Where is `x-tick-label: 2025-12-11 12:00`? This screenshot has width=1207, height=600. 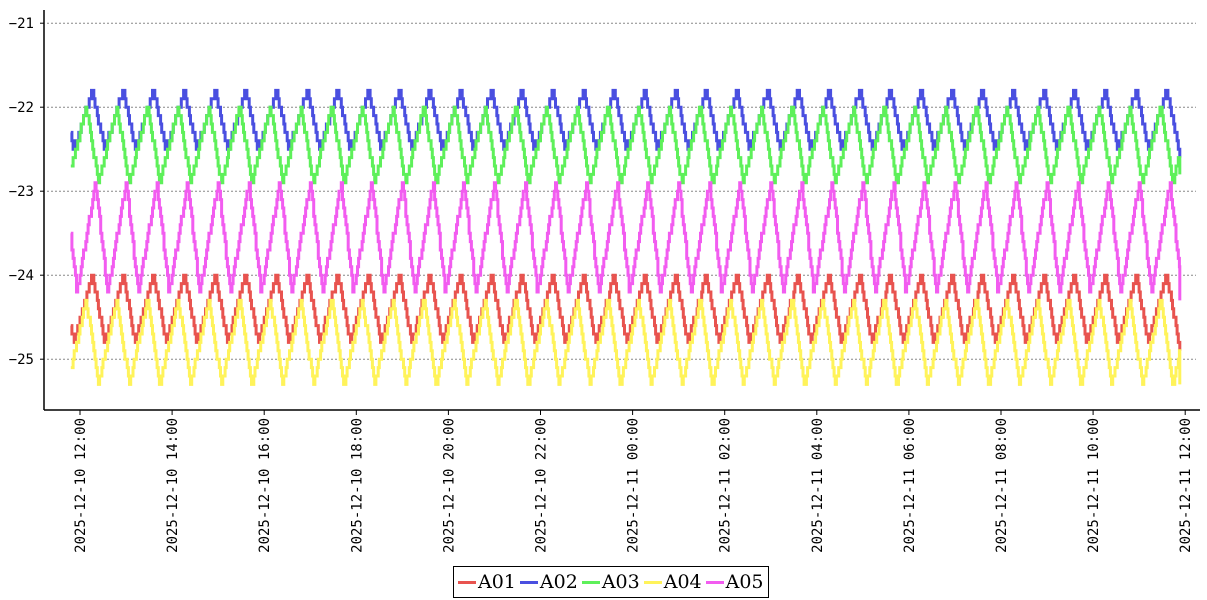 x-tick-label: 2025-12-11 12:00 is located at coordinates (1186, 485).